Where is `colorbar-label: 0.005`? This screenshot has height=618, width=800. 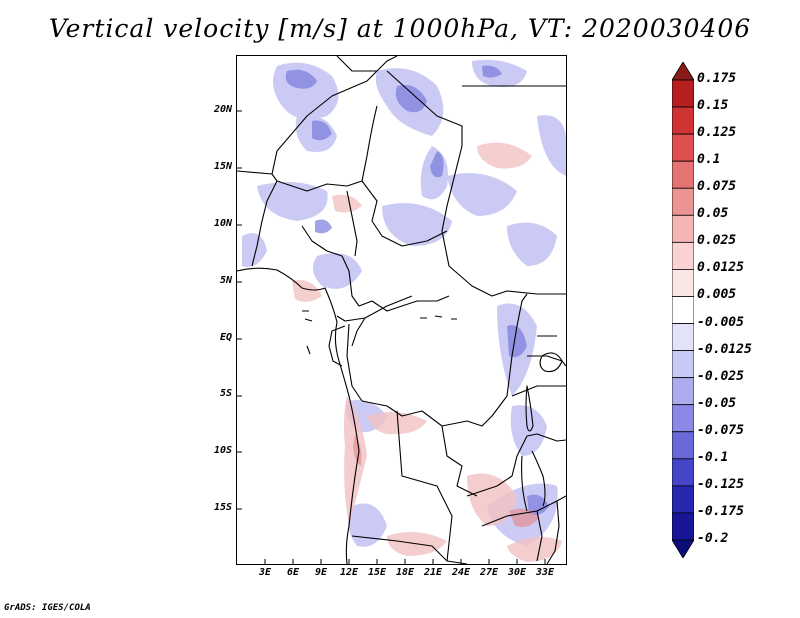 colorbar-label: 0.005 is located at coordinates (717, 295).